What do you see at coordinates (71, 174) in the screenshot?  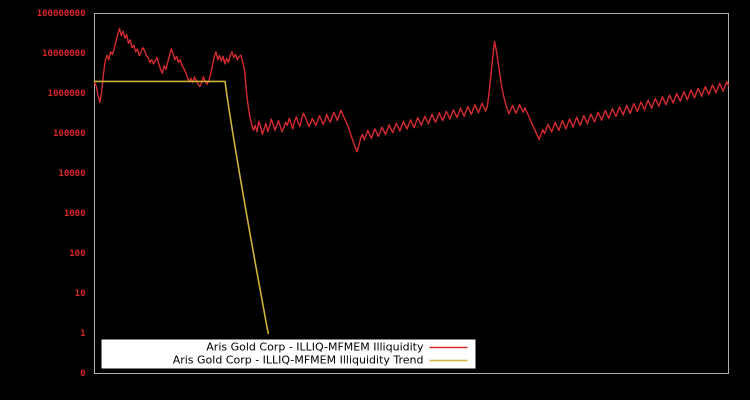 I see `y-tick-label: 10000` at bounding box center [71, 174].